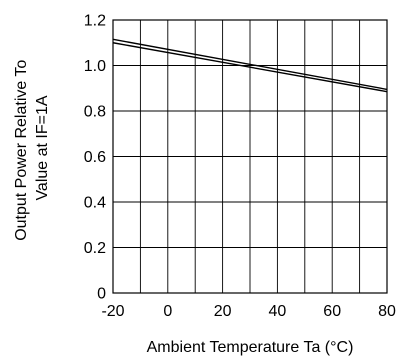 The width and height of the screenshot is (399, 362). I want to click on y-axis-label-line-1: Output Power Relative To, so click(21, 150).